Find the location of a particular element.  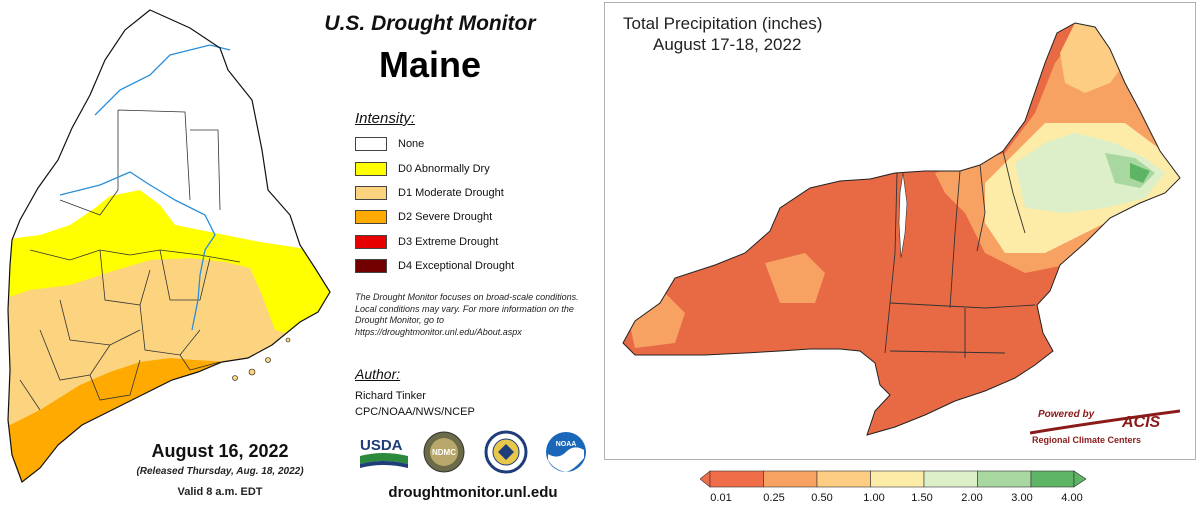

precip-colorbar is located at coordinates (893, 479).